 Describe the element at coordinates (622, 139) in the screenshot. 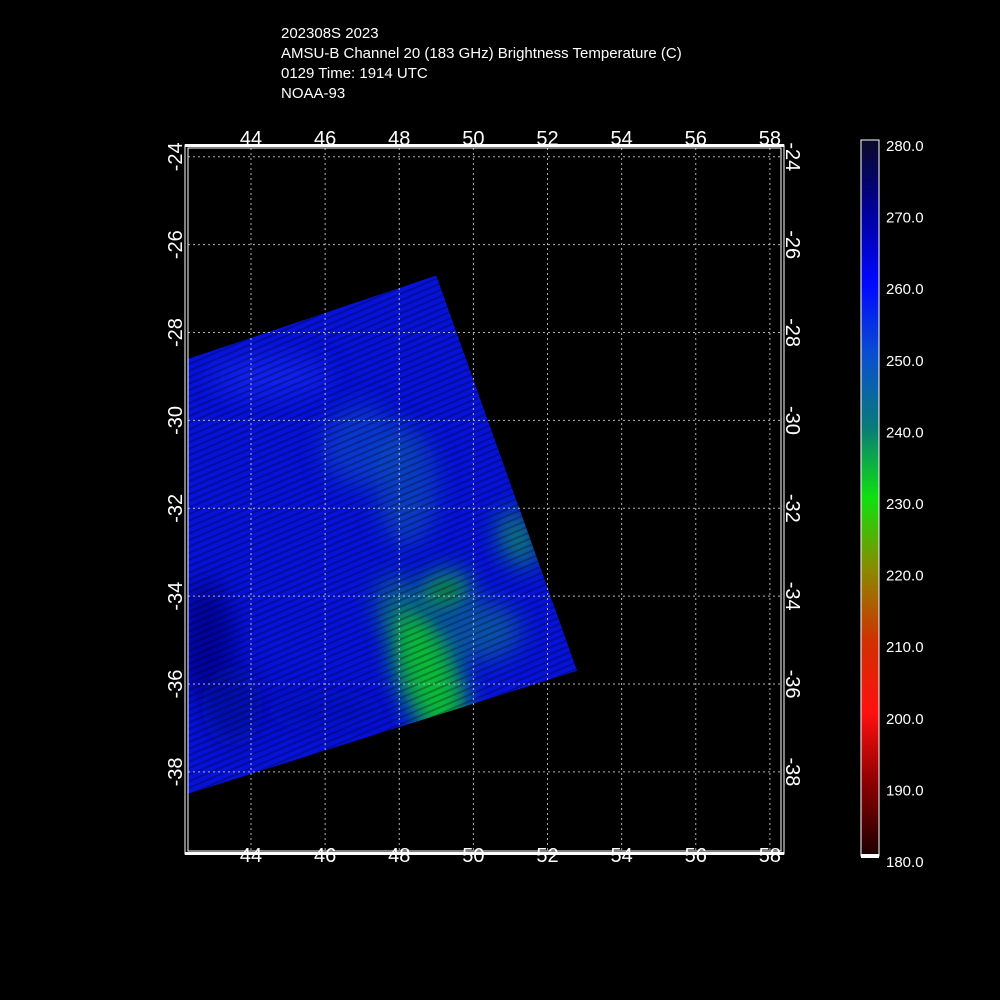

I see `lon-label-top-54: 54` at that location.